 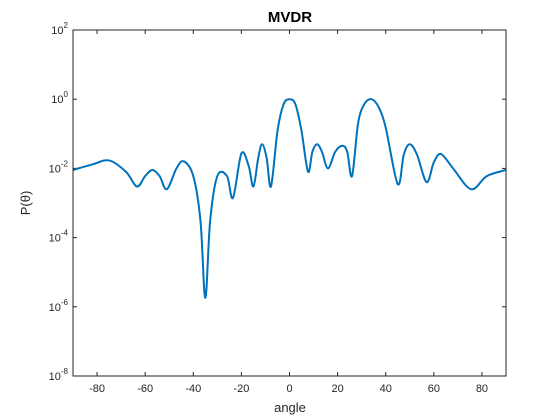 What do you see at coordinates (59, 237) in the screenshot?
I see `y-tick-label: 10⁻⁴` at bounding box center [59, 237].